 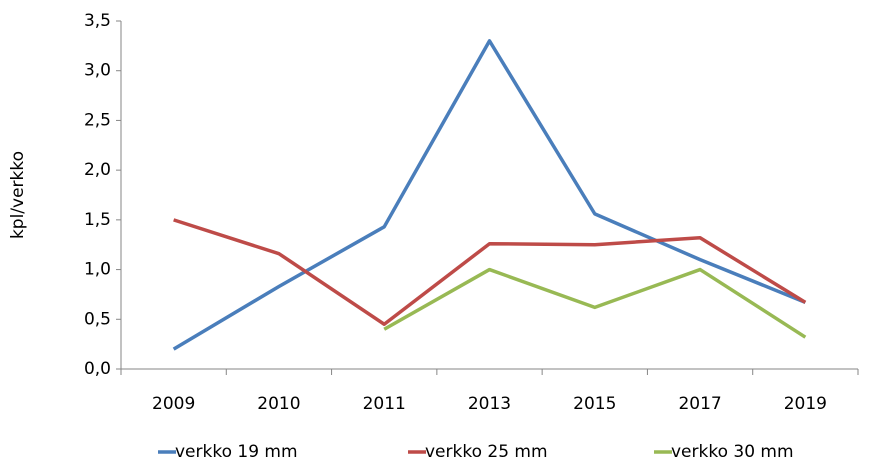 I want to click on series-line, so click(x=595, y=303).